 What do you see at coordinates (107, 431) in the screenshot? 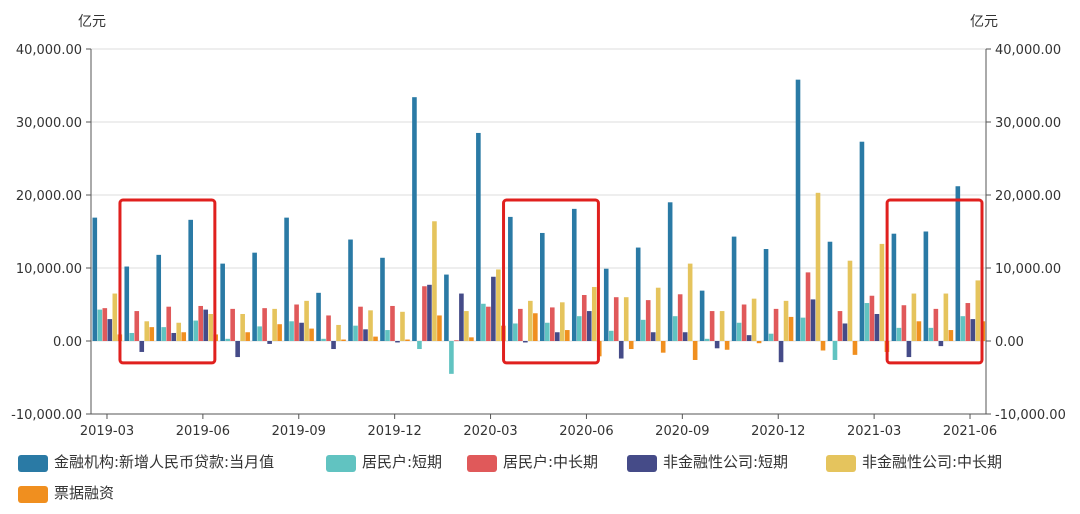
I see `x-tick-label: 2019-03` at bounding box center [107, 431].